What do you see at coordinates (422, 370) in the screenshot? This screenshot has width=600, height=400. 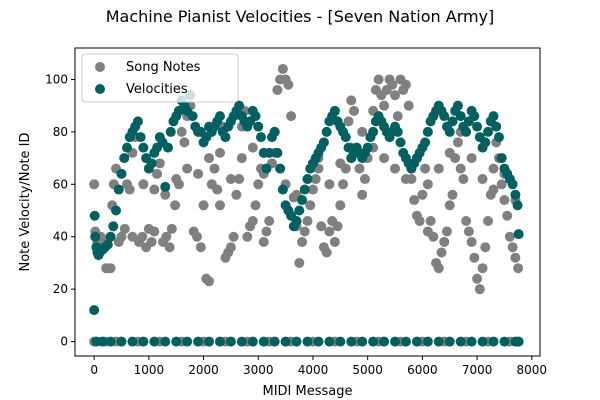 I see `x-tick-label: 6000` at bounding box center [422, 370].